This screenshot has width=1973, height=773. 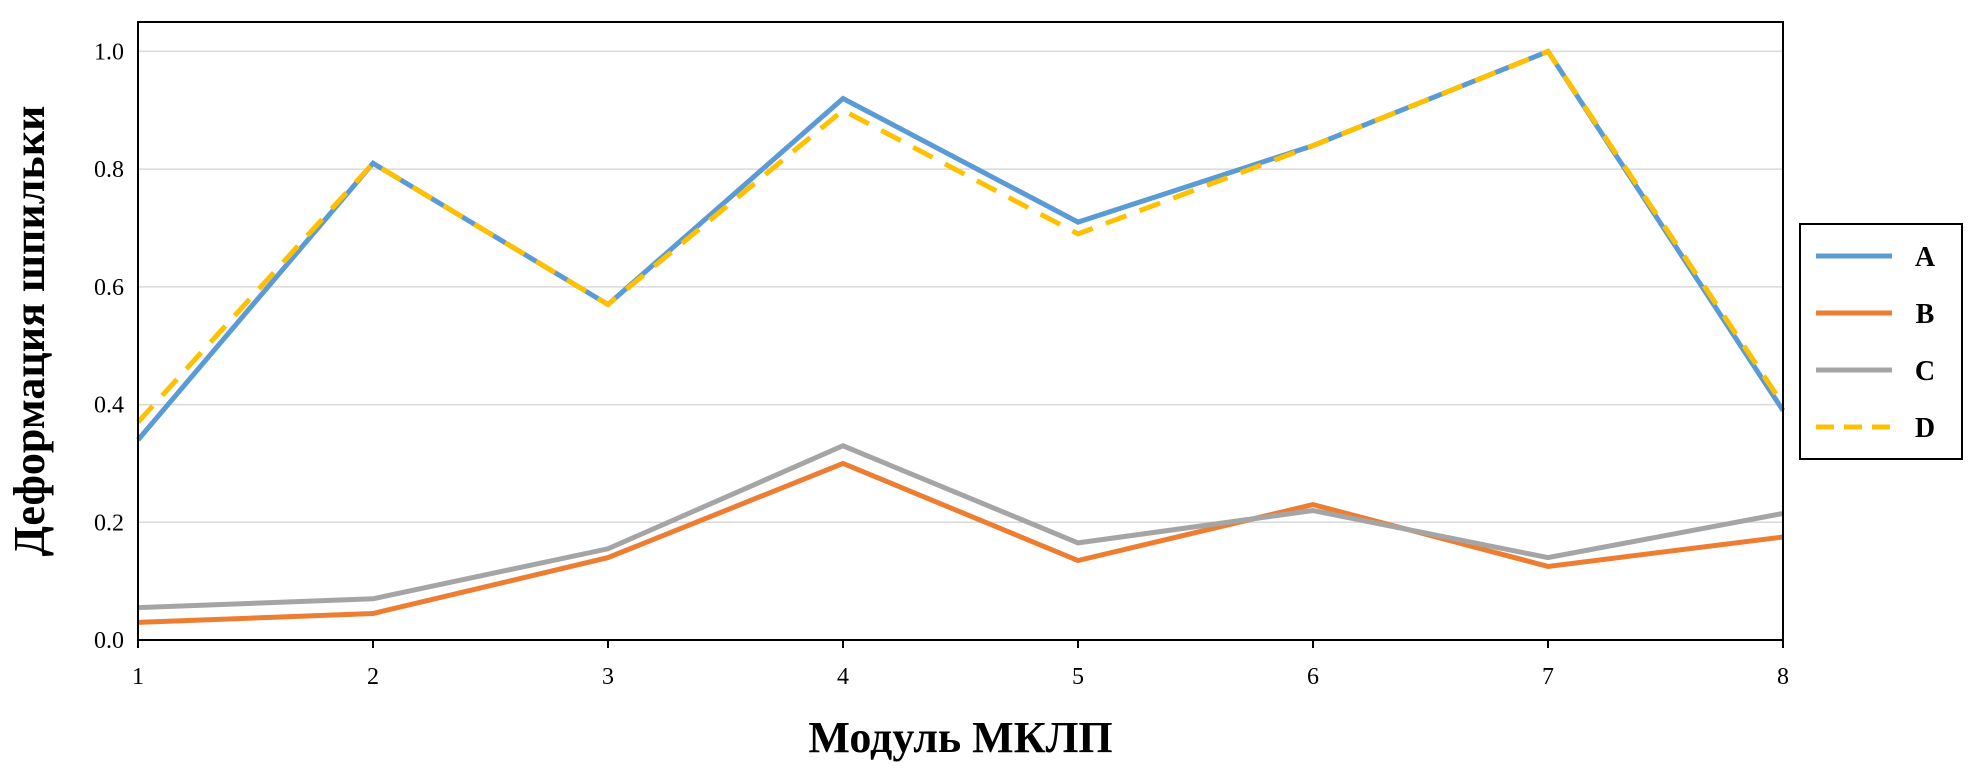 What do you see at coordinates (1548, 677) in the screenshot?
I see `x-tick-label: 7` at bounding box center [1548, 677].